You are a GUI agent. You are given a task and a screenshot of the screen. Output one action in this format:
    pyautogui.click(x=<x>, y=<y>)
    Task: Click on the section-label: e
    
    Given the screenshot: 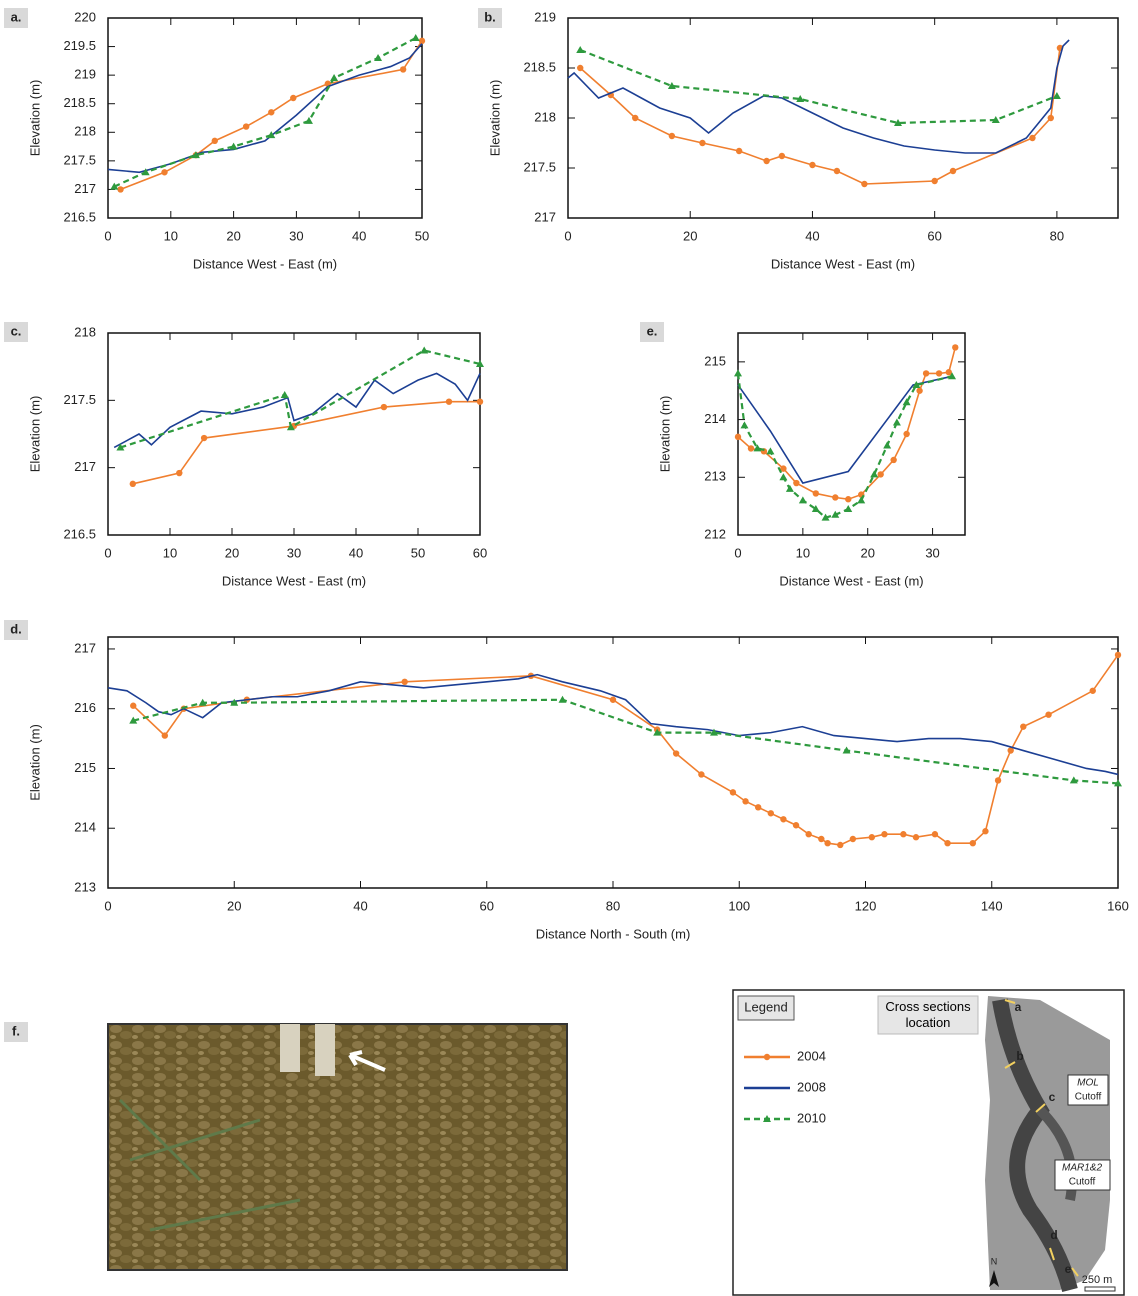 What is the action you would take?
    pyautogui.click(x=1068, y=1269)
    